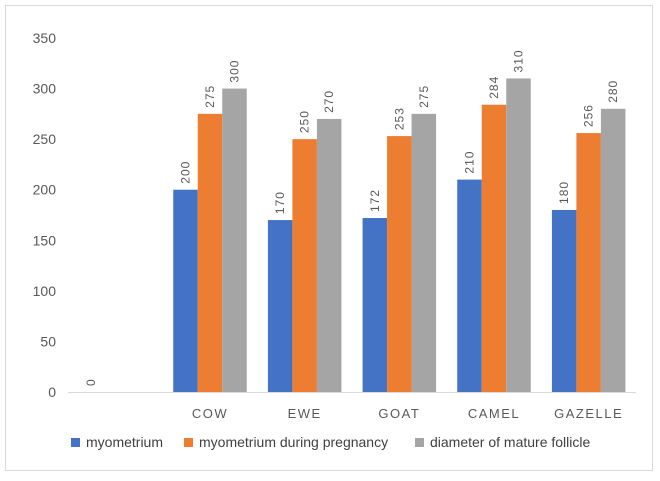 The height and width of the screenshot is (481, 660). Describe the element at coordinates (45, 240) in the screenshot. I see `y-tick-label: 150` at that location.